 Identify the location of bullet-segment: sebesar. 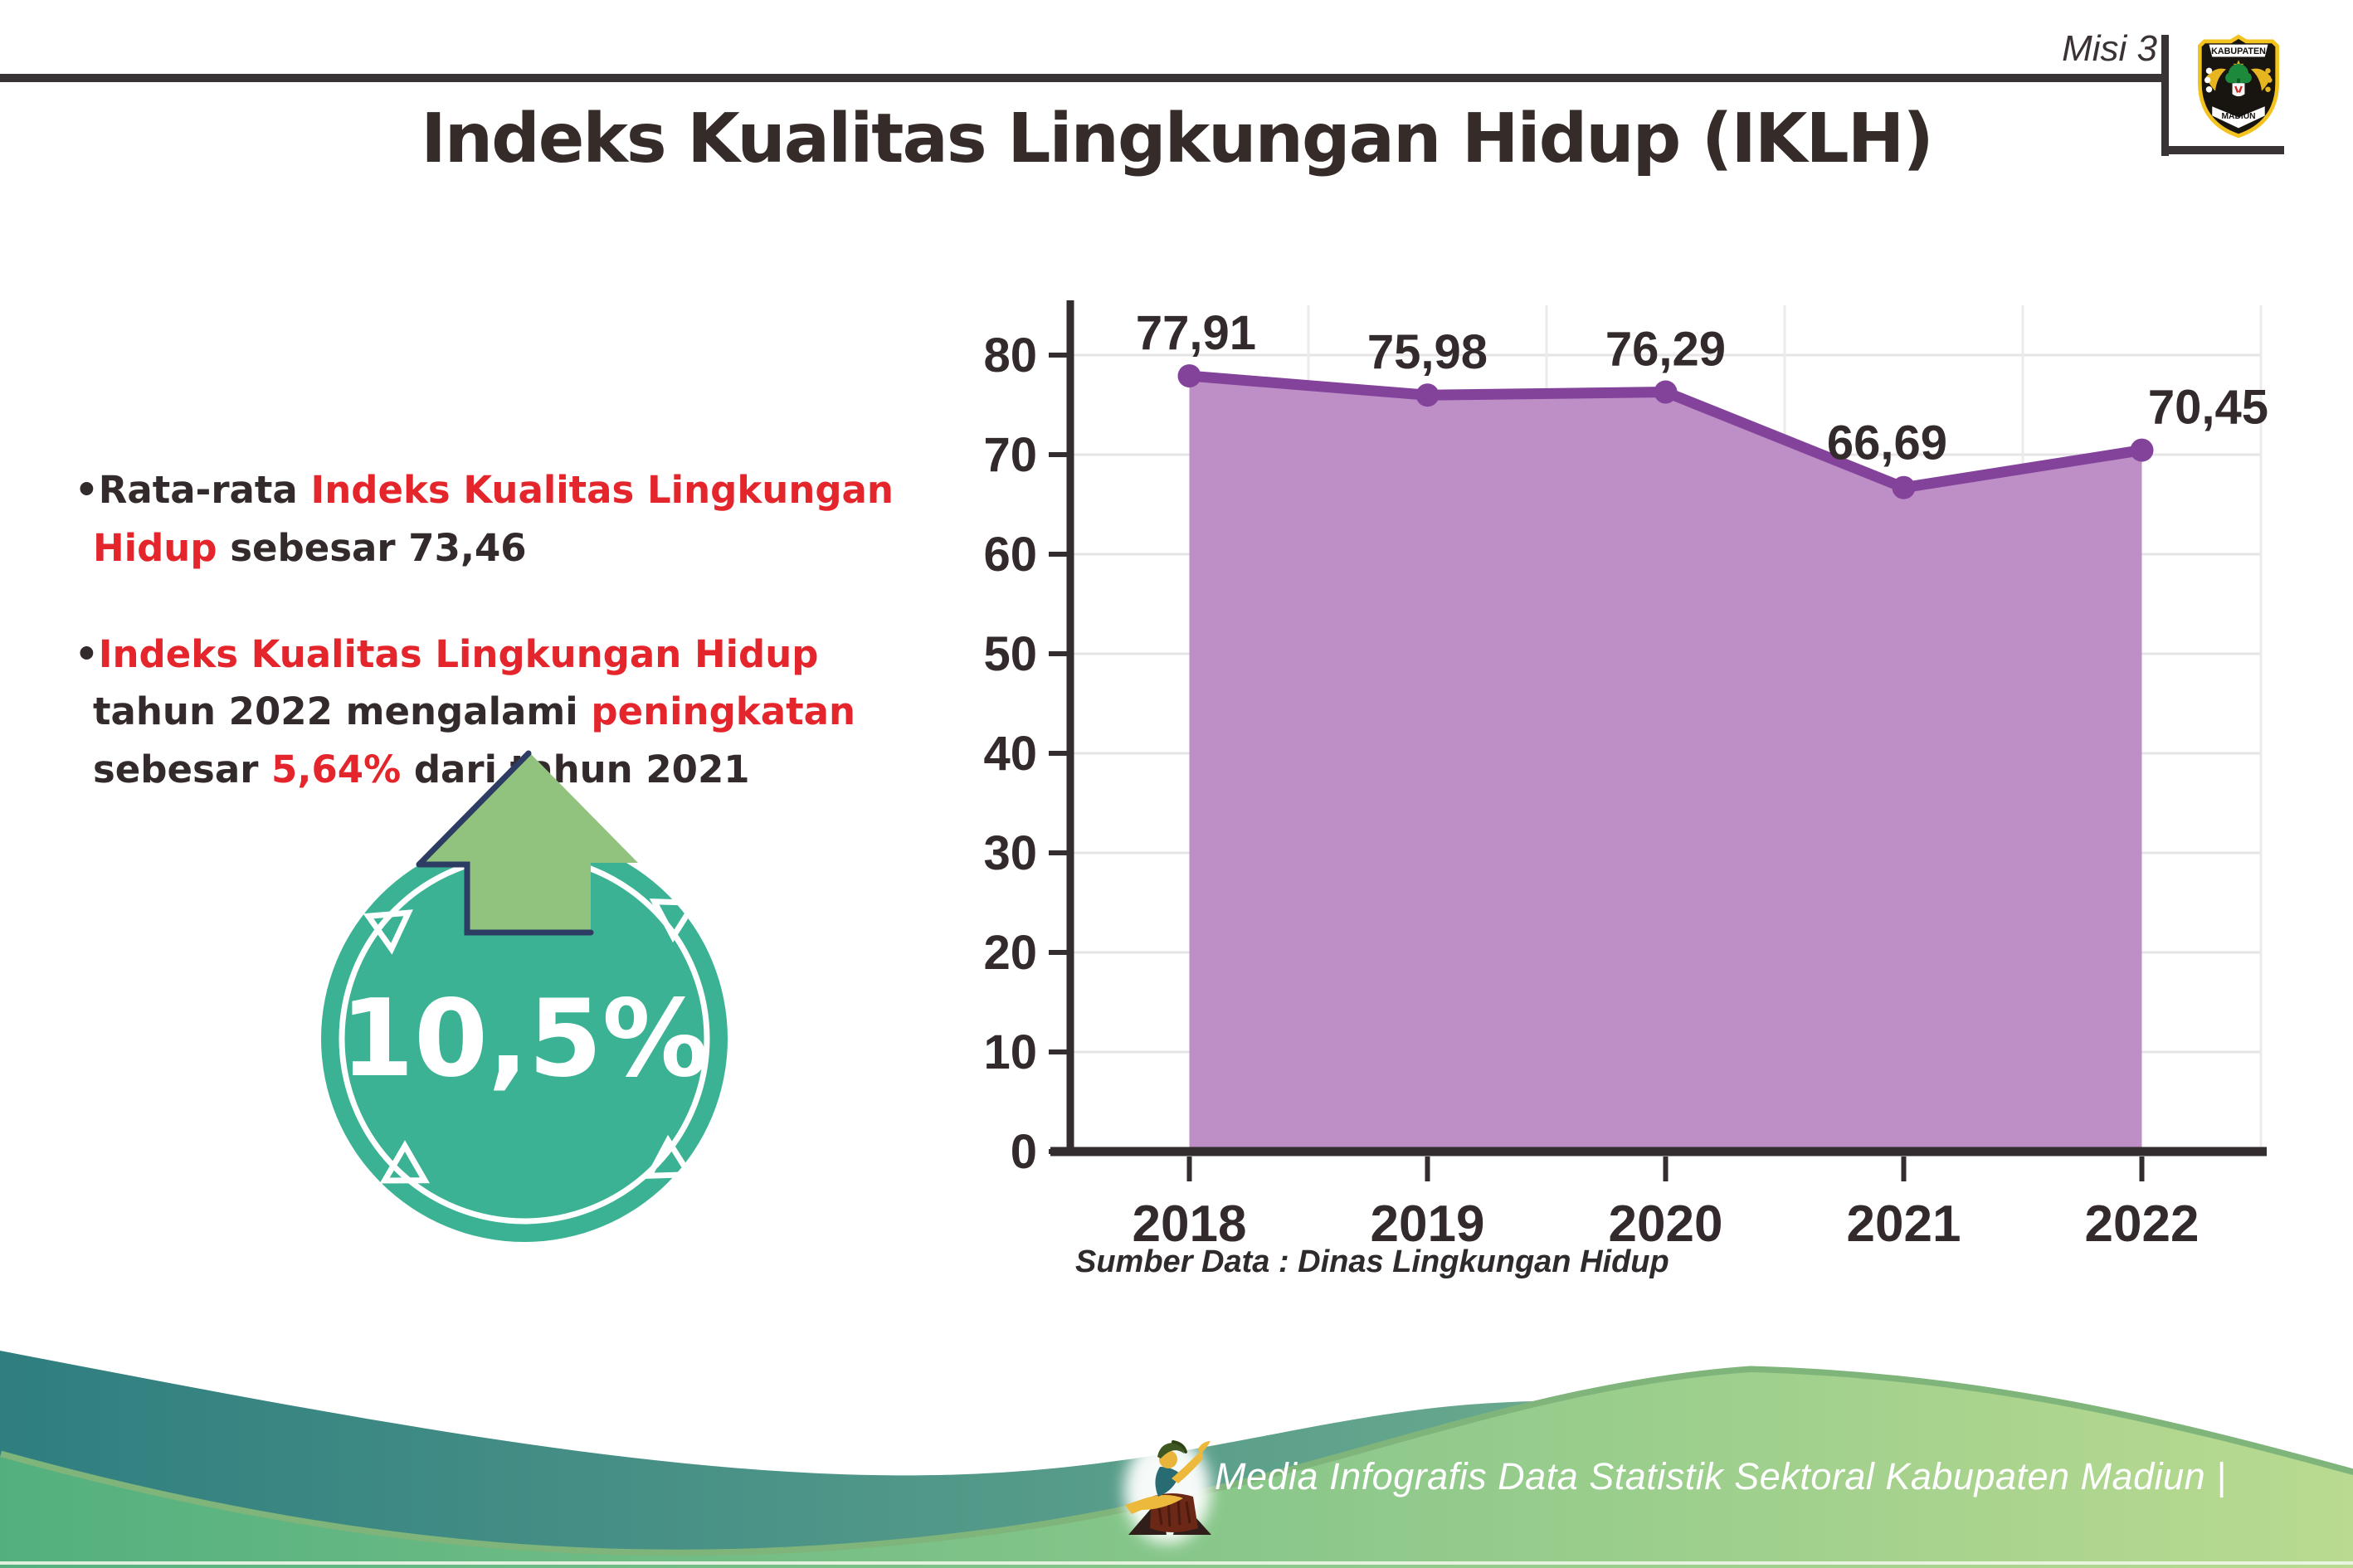
(182, 769).